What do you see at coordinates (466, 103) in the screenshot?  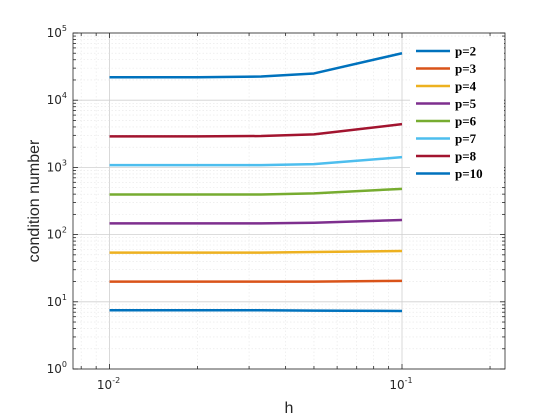 I see `legend-label: p=5` at bounding box center [466, 103].